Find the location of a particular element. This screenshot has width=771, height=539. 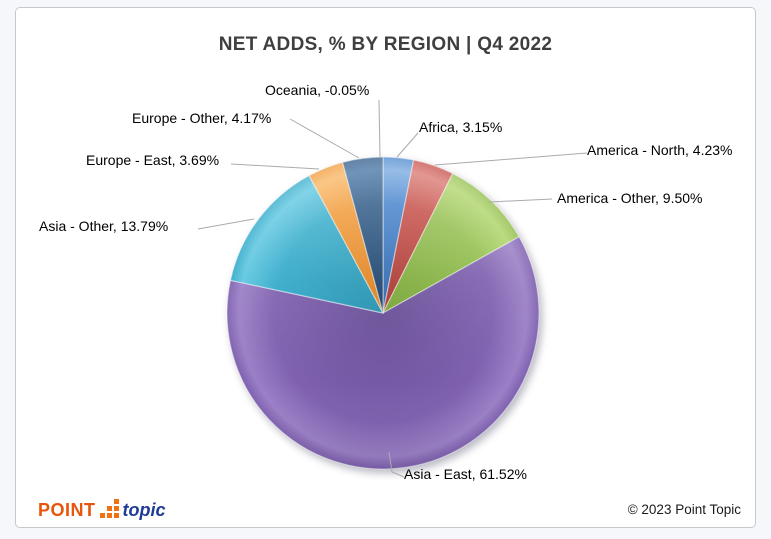

leader-line-america-other is located at coordinates (520, 200).